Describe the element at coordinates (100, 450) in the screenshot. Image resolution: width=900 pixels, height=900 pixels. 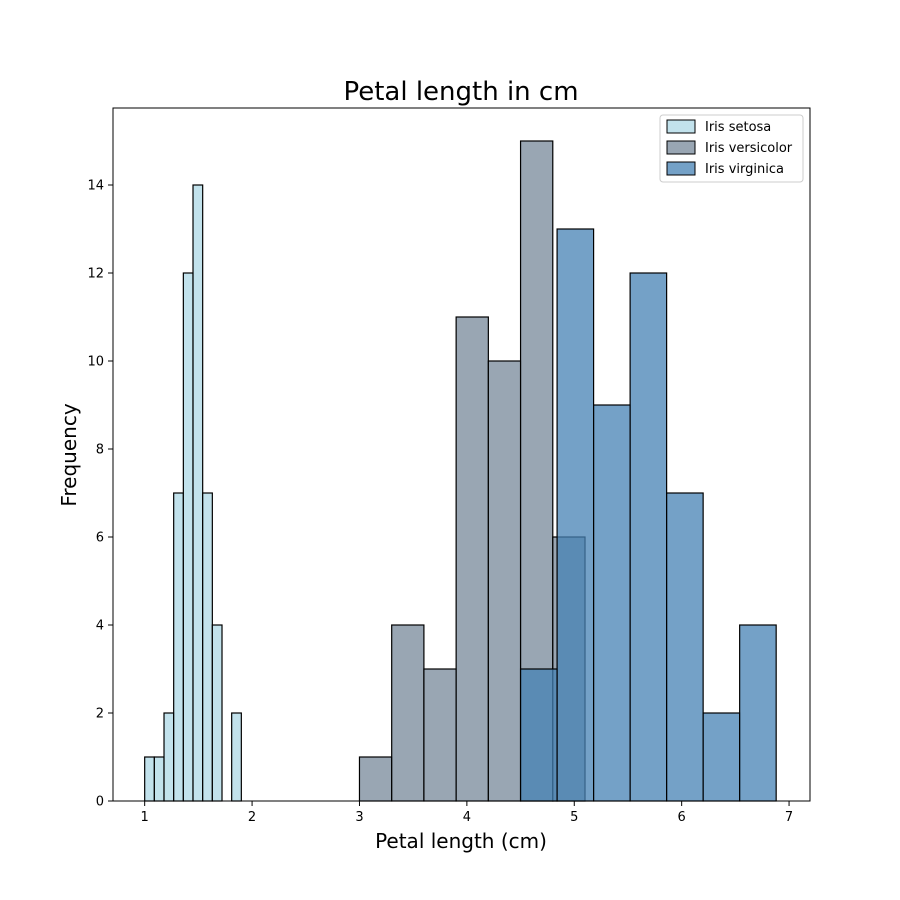
I see `y-tick-label: 8` at that location.